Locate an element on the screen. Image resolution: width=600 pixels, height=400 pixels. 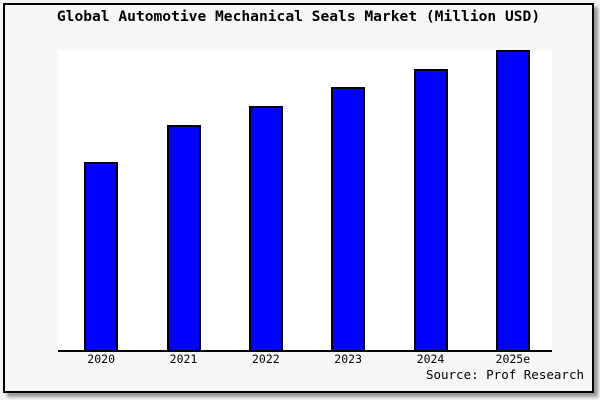
x-tick-label-2020: 2020 is located at coordinates (101, 359).